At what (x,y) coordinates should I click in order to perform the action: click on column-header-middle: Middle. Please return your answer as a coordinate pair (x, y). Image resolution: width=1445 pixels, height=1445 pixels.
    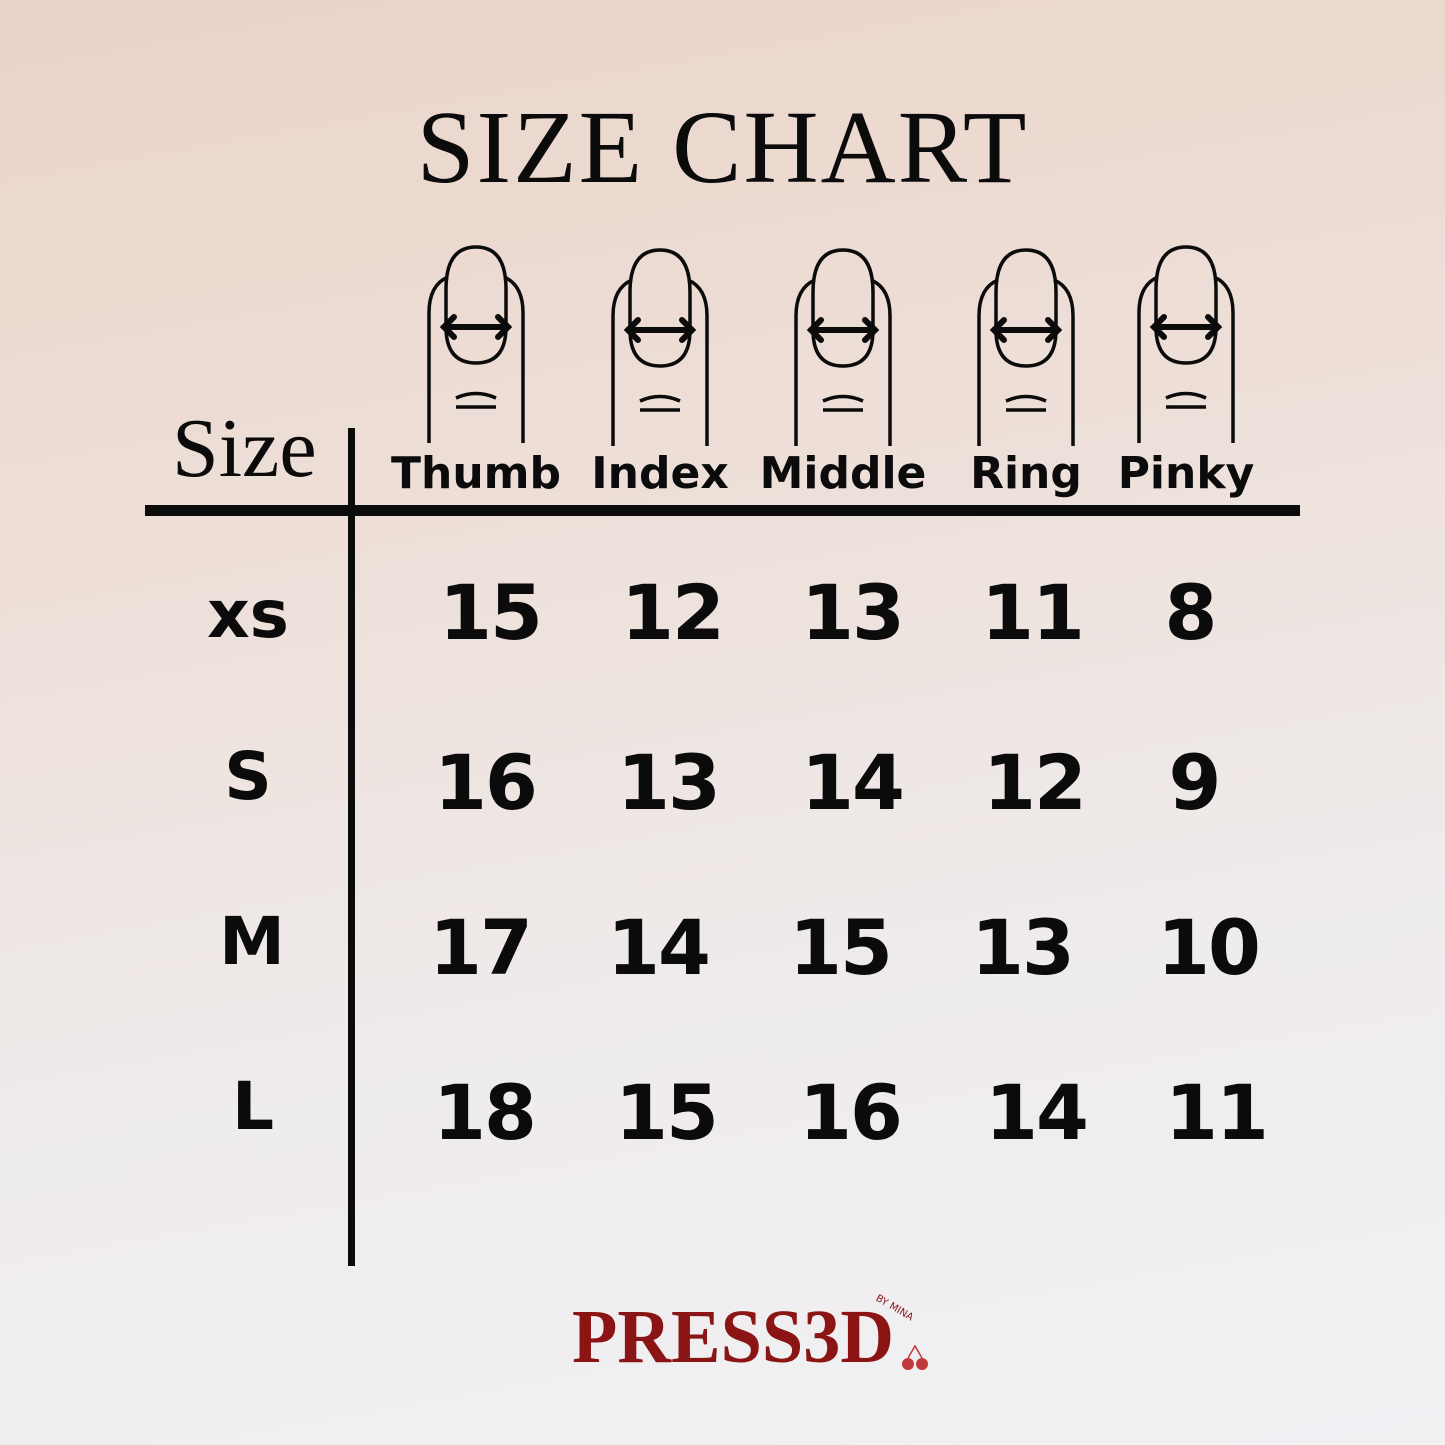
    Looking at the image, I should click on (843, 473).